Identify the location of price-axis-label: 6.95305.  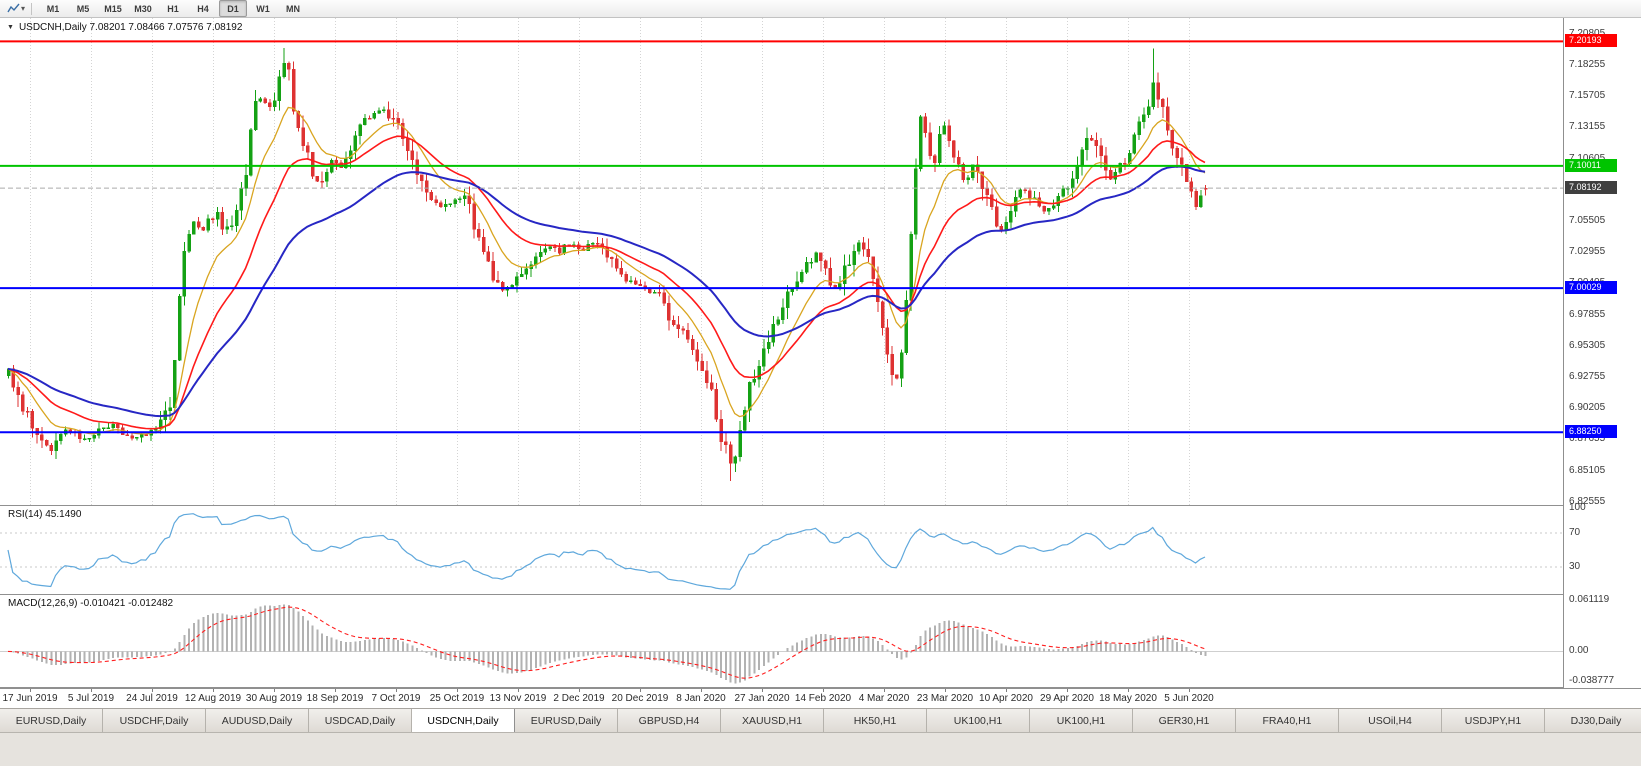
(1587, 345).